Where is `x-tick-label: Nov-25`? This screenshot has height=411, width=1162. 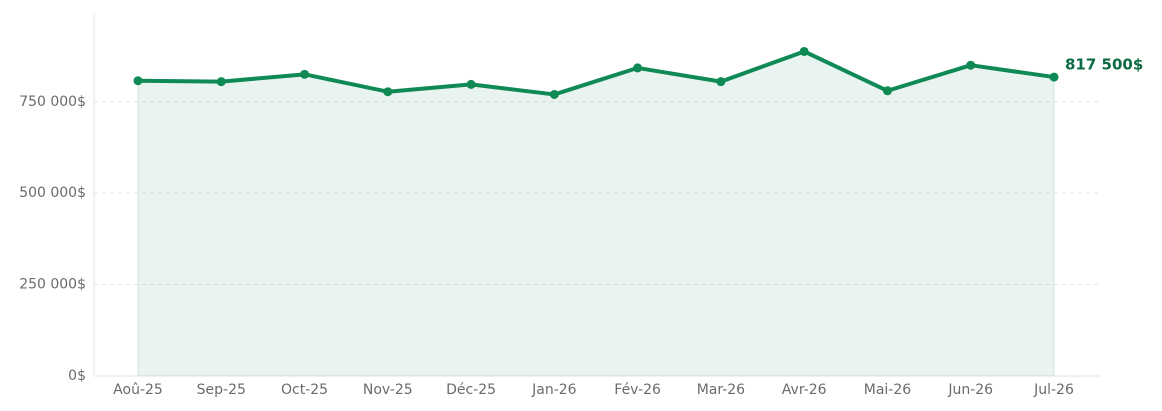 x-tick-label: Nov-25 is located at coordinates (388, 390).